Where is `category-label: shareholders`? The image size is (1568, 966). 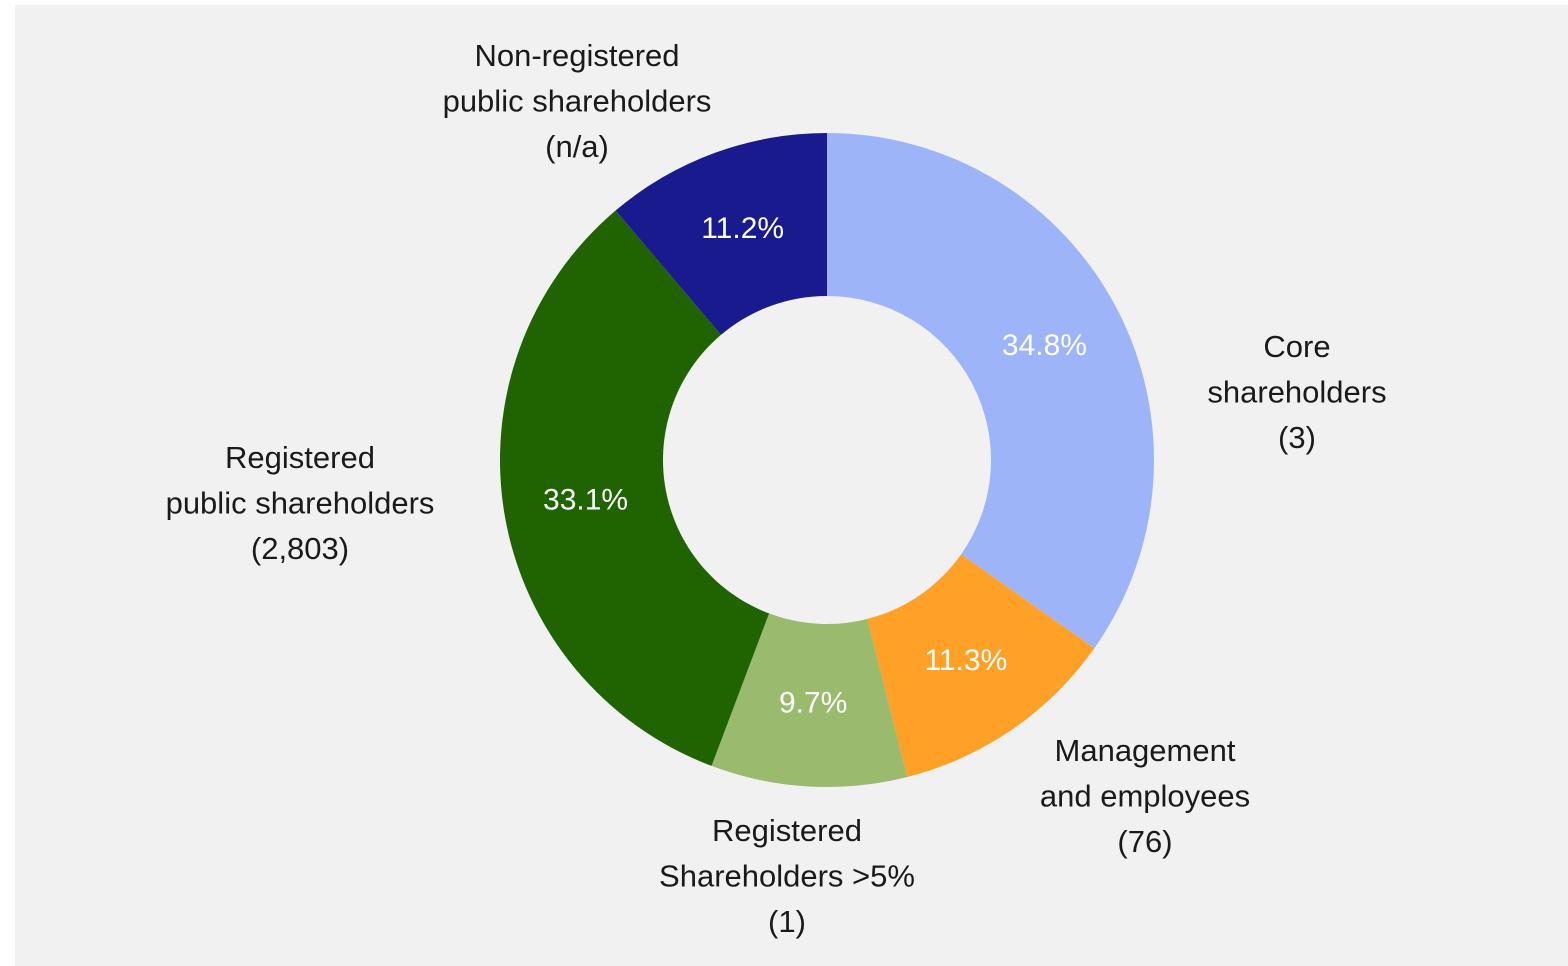
category-label: shareholders is located at coordinates (1296, 392).